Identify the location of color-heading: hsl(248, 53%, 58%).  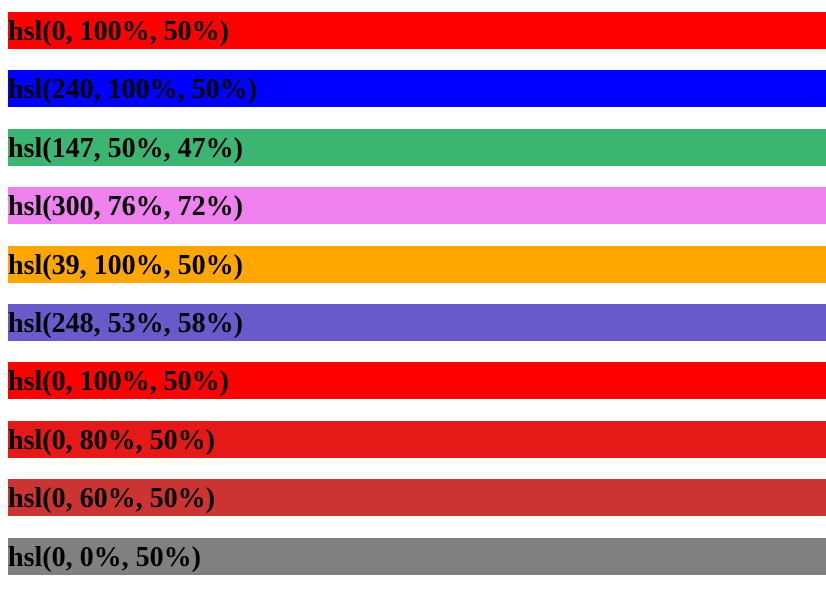
(417, 322).